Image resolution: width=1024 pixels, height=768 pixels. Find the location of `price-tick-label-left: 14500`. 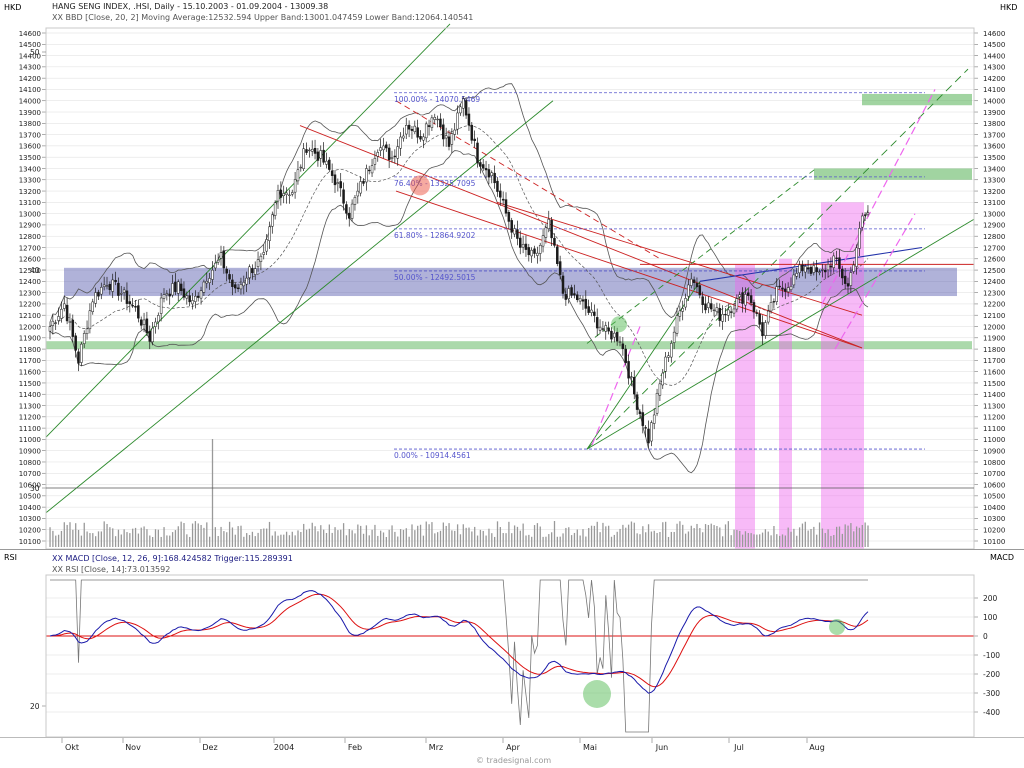

price-tick-label-left: 14500 is located at coordinates (30, 45).